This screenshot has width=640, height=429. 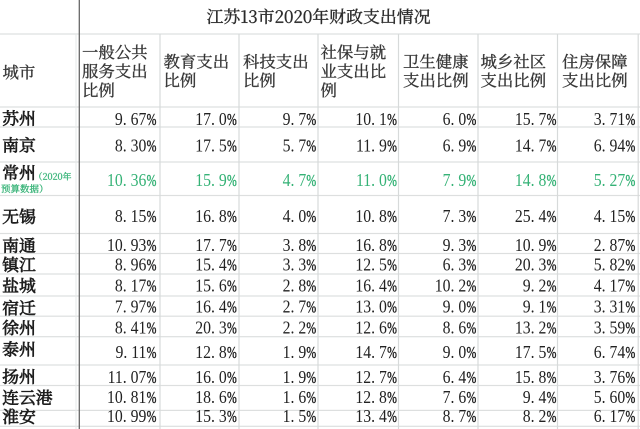 I want to click on svg-text: 1. 5, so click(x=295, y=416).